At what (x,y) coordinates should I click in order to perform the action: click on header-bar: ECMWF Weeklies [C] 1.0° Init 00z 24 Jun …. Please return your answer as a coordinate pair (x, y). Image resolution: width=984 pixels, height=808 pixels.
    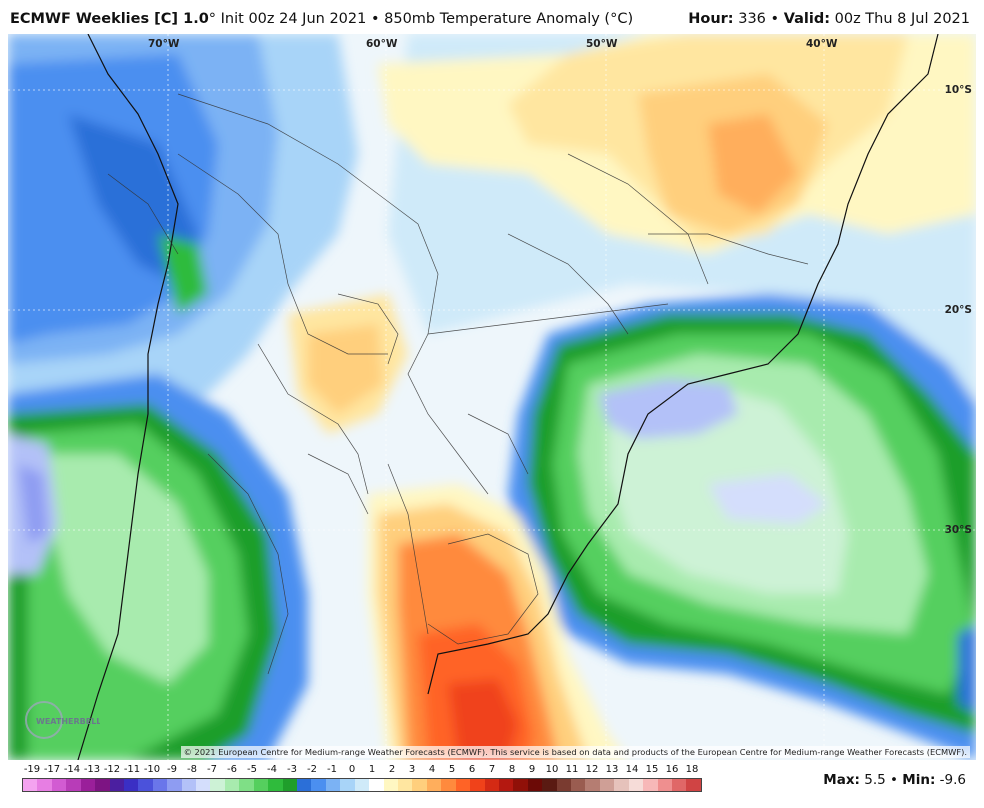
    Looking at the image, I should click on (492, 17).